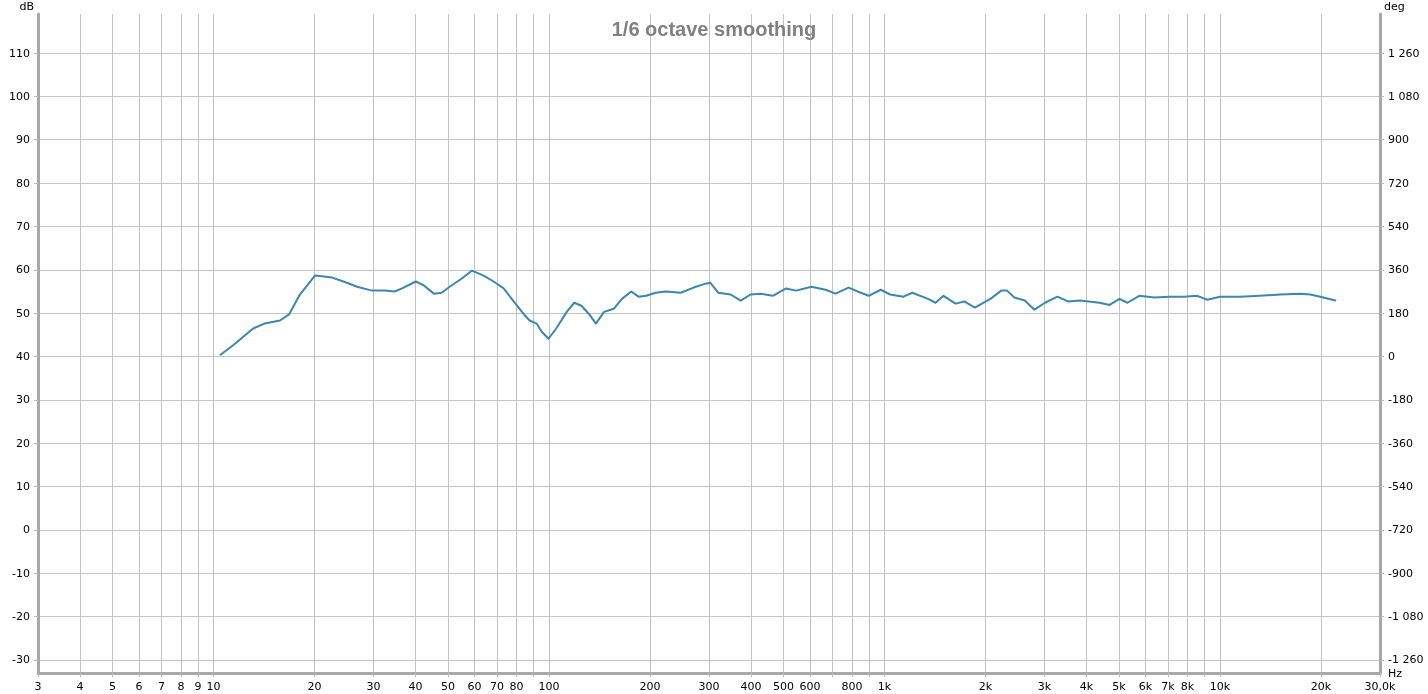 This screenshot has height=694, width=1428. What do you see at coordinates (23, 140) in the screenshot?
I see `y-tick-label: 90` at bounding box center [23, 140].